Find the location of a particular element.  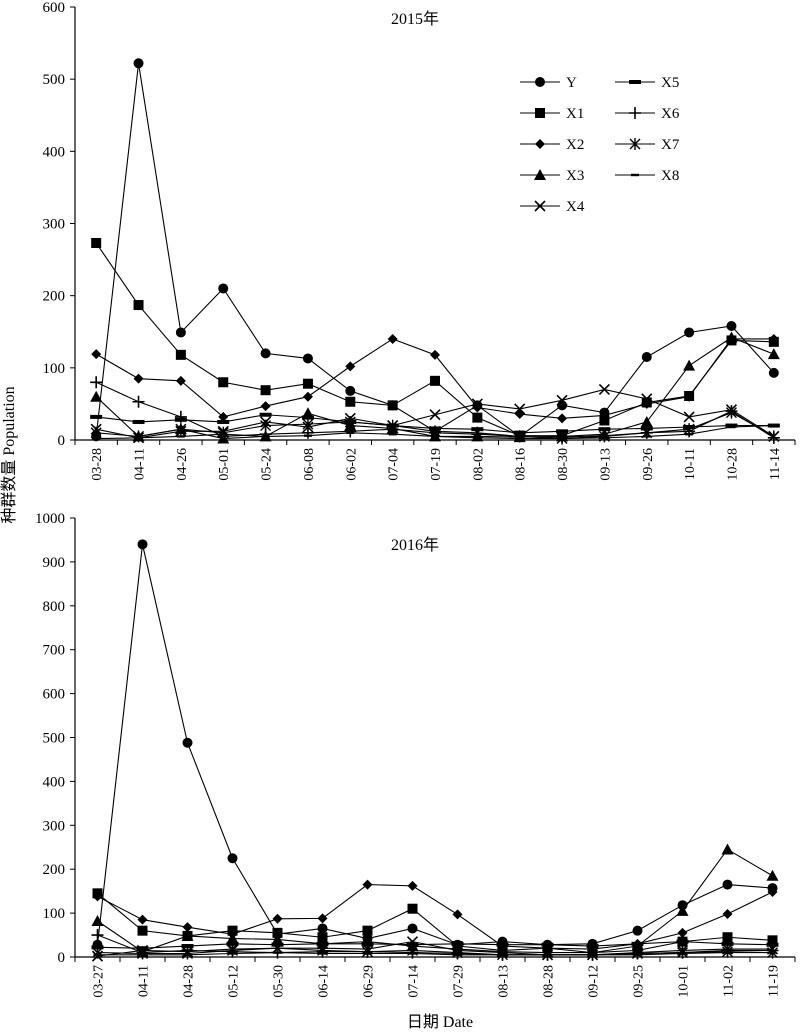

series-x4-point-shape is located at coordinates (520, 409).